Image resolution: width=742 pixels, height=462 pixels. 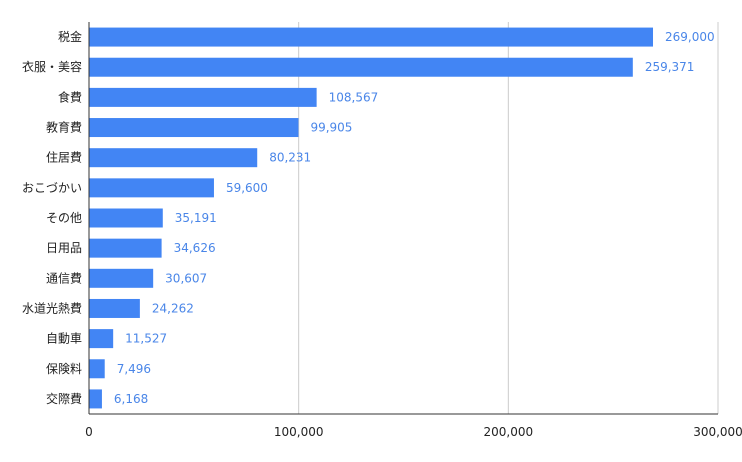 I want to click on data-label: 108,567, so click(x=354, y=97).